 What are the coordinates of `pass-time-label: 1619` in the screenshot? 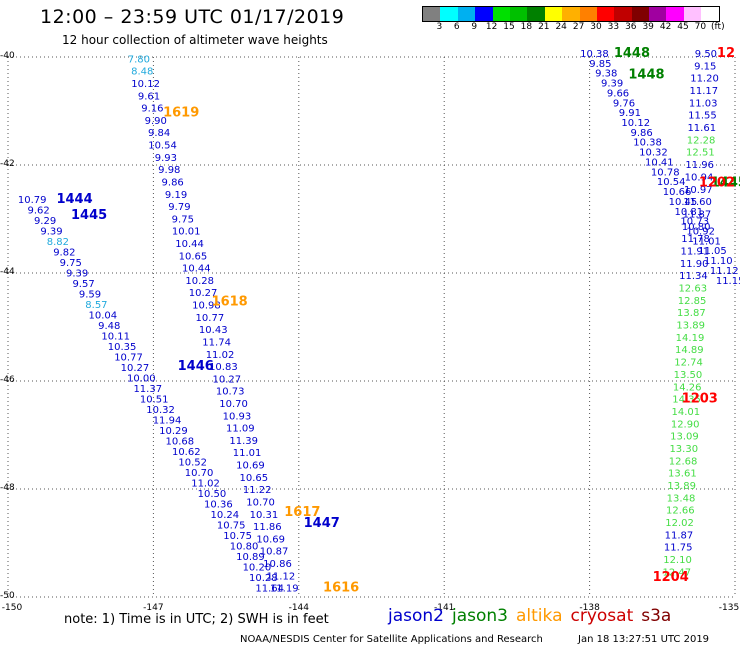 It's located at (181, 112).